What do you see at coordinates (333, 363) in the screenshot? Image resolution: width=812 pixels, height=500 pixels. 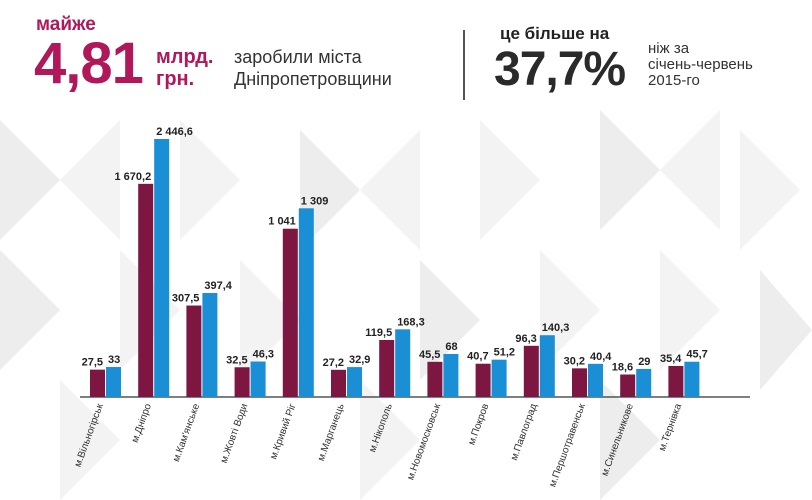 I see `data-label: 27,2` at bounding box center [333, 363].